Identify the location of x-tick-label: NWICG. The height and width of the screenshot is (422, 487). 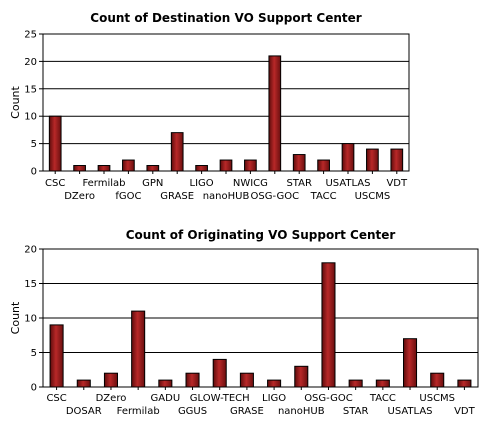
(250, 183).